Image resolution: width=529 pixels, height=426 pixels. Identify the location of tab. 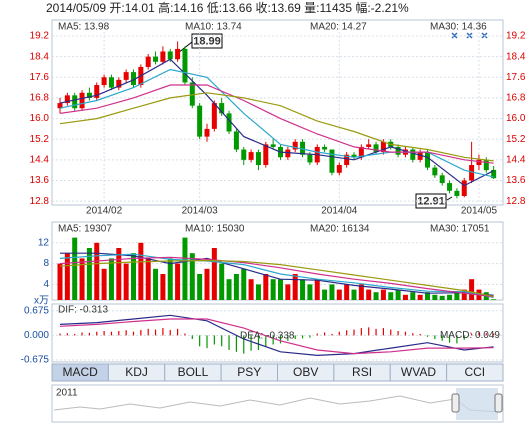
(475, 372).